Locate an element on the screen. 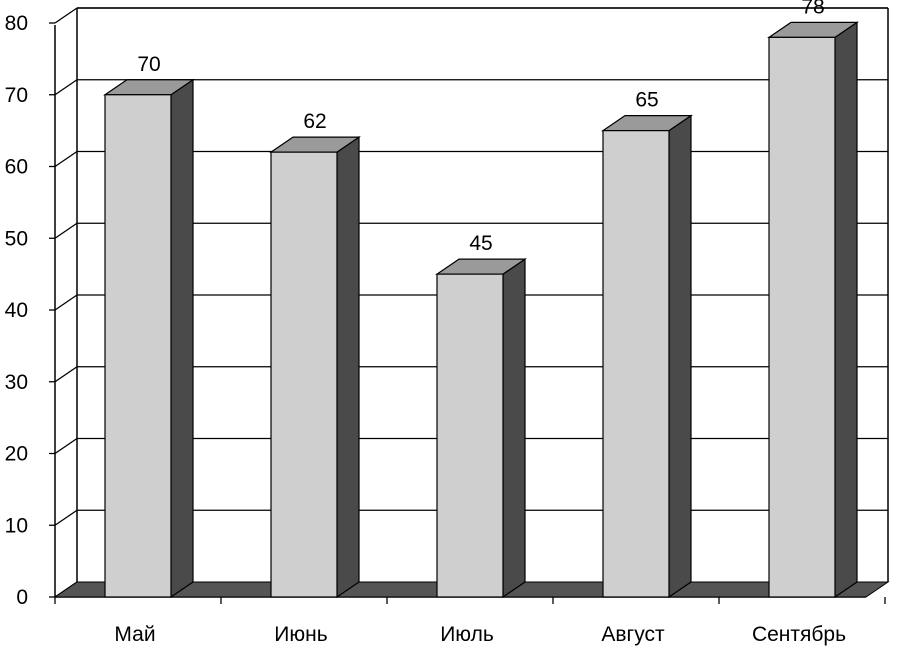  data-label: 45 is located at coordinates (480, 243).